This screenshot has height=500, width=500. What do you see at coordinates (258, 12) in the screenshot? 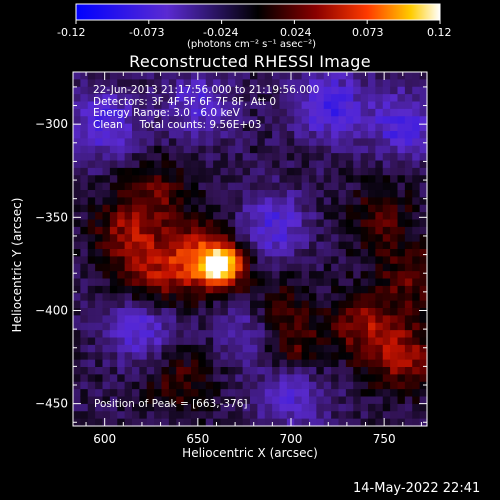
I see `colorbar-gradient` at bounding box center [258, 12].